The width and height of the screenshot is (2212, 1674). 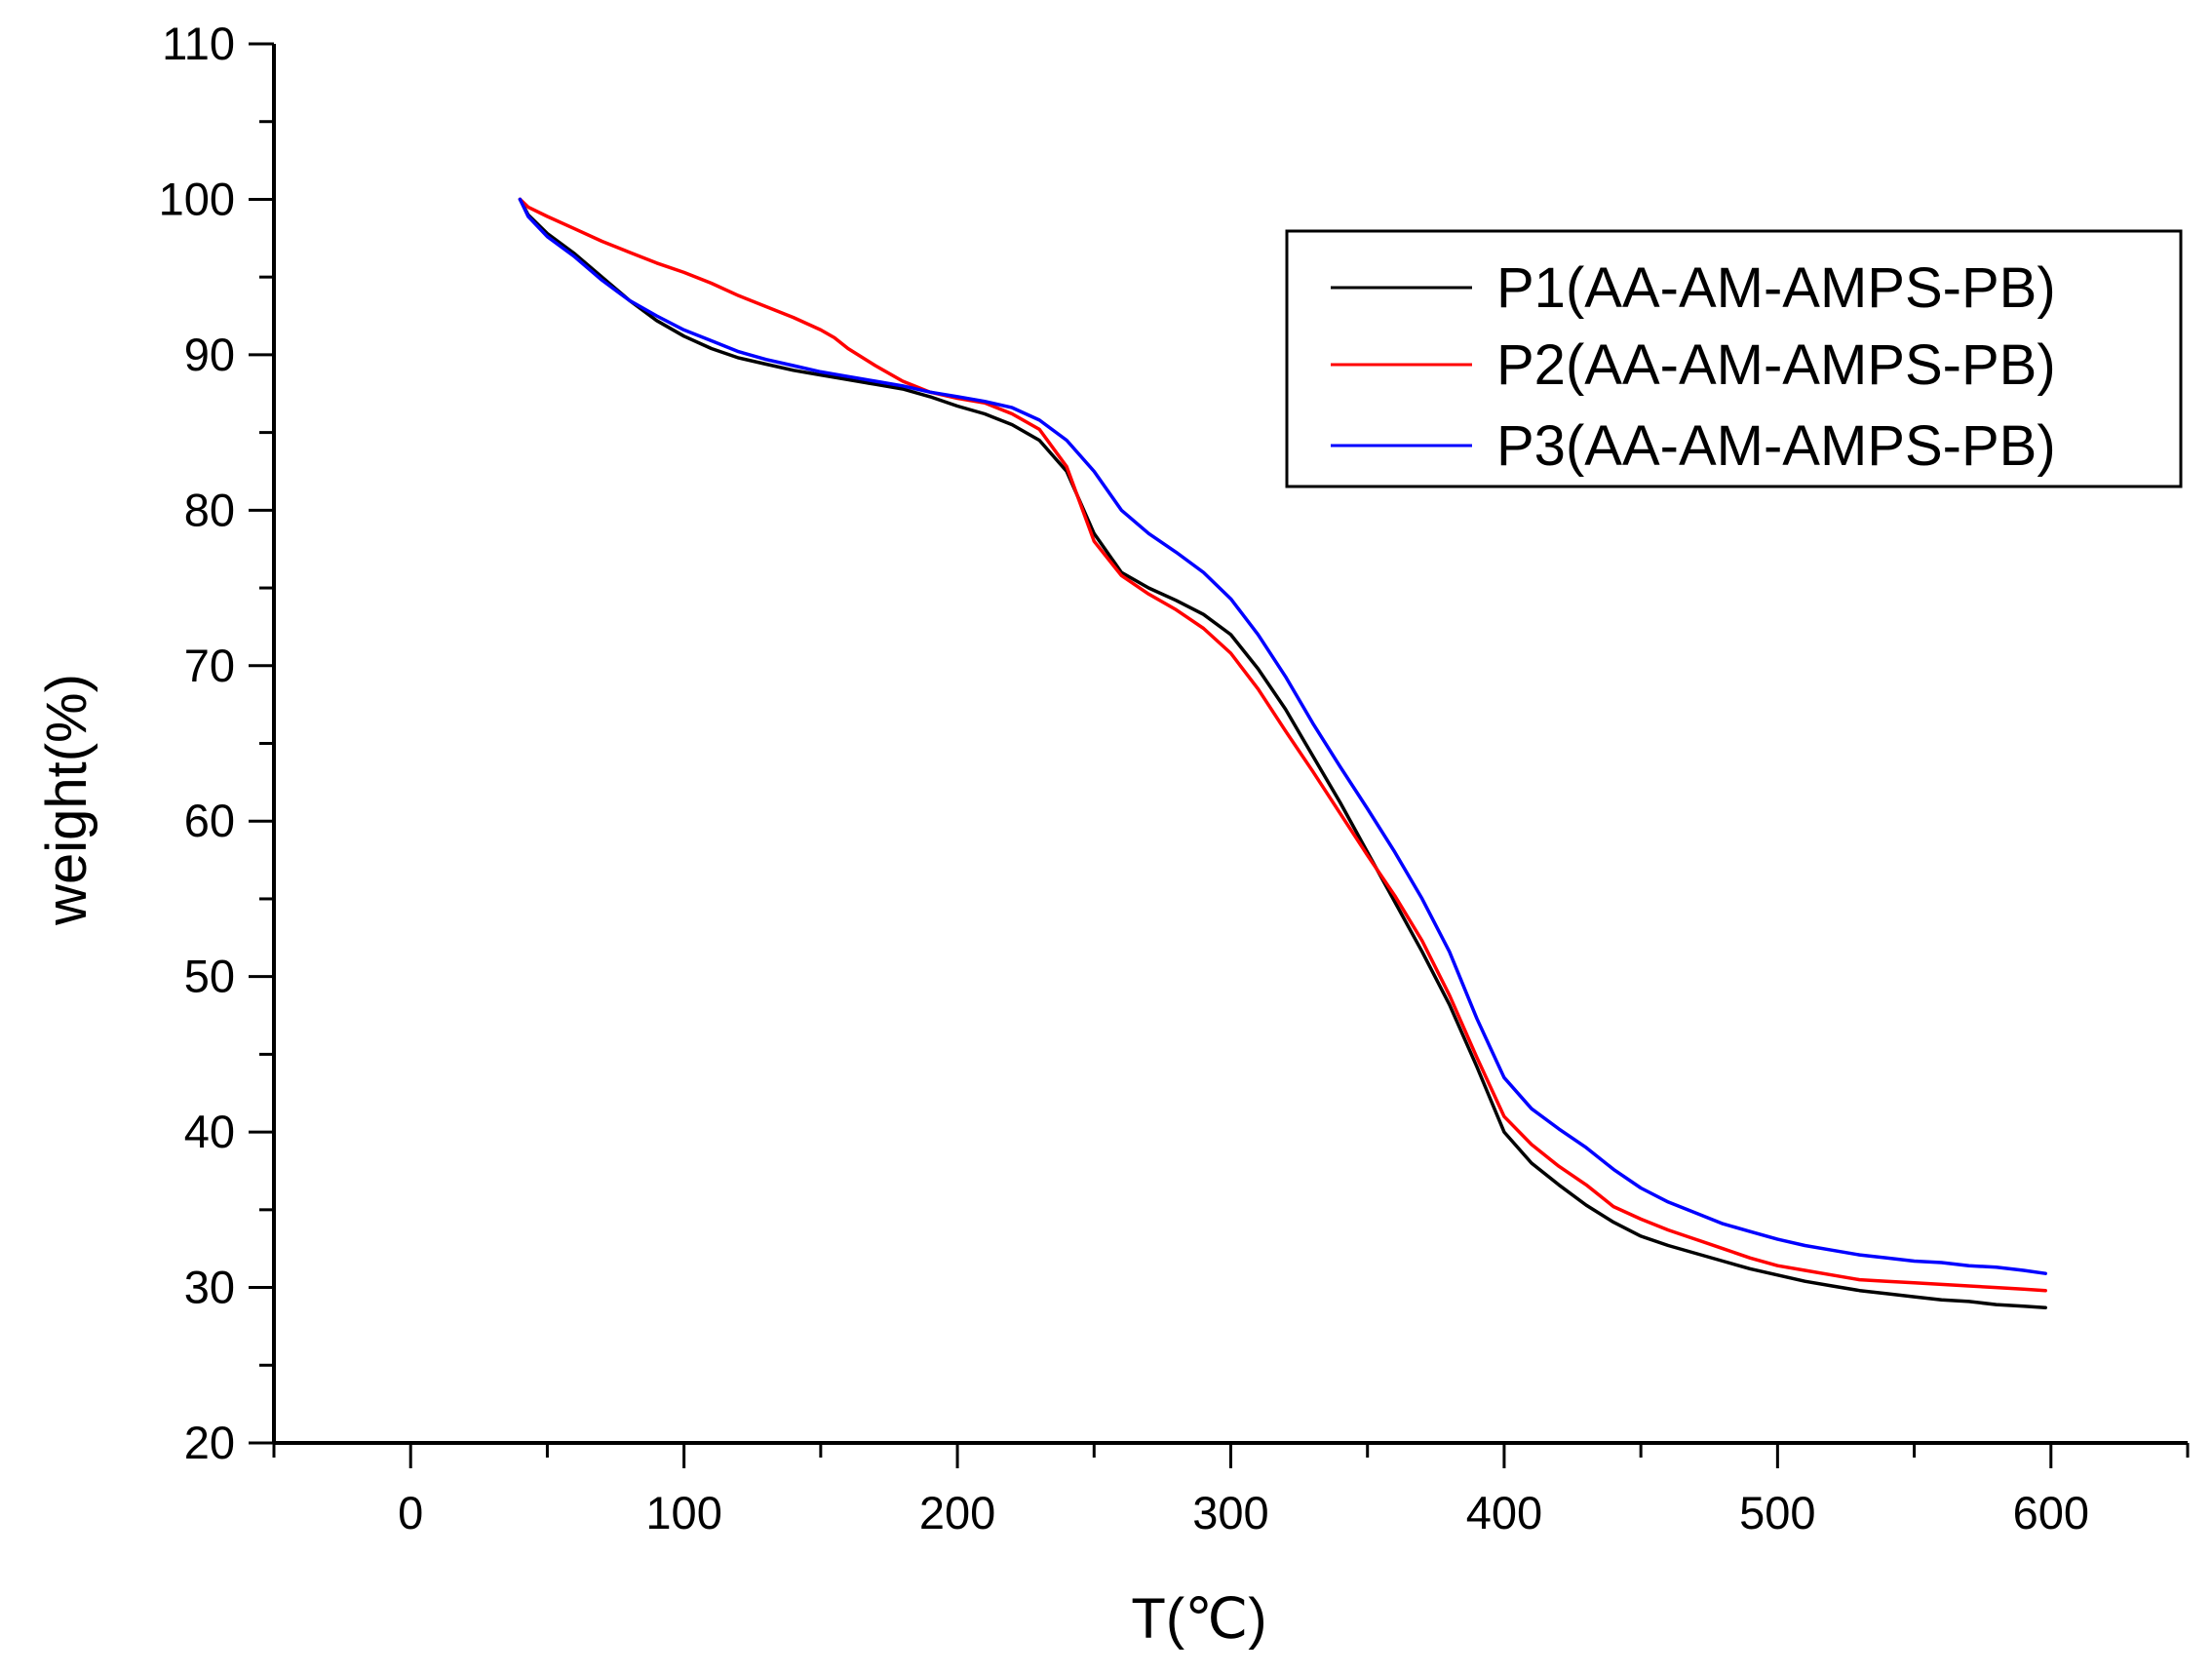 What do you see at coordinates (1776, 365) in the screenshot?
I see `legend-label-p2: P2(AA-AM-AMPS-PB)` at bounding box center [1776, 365].